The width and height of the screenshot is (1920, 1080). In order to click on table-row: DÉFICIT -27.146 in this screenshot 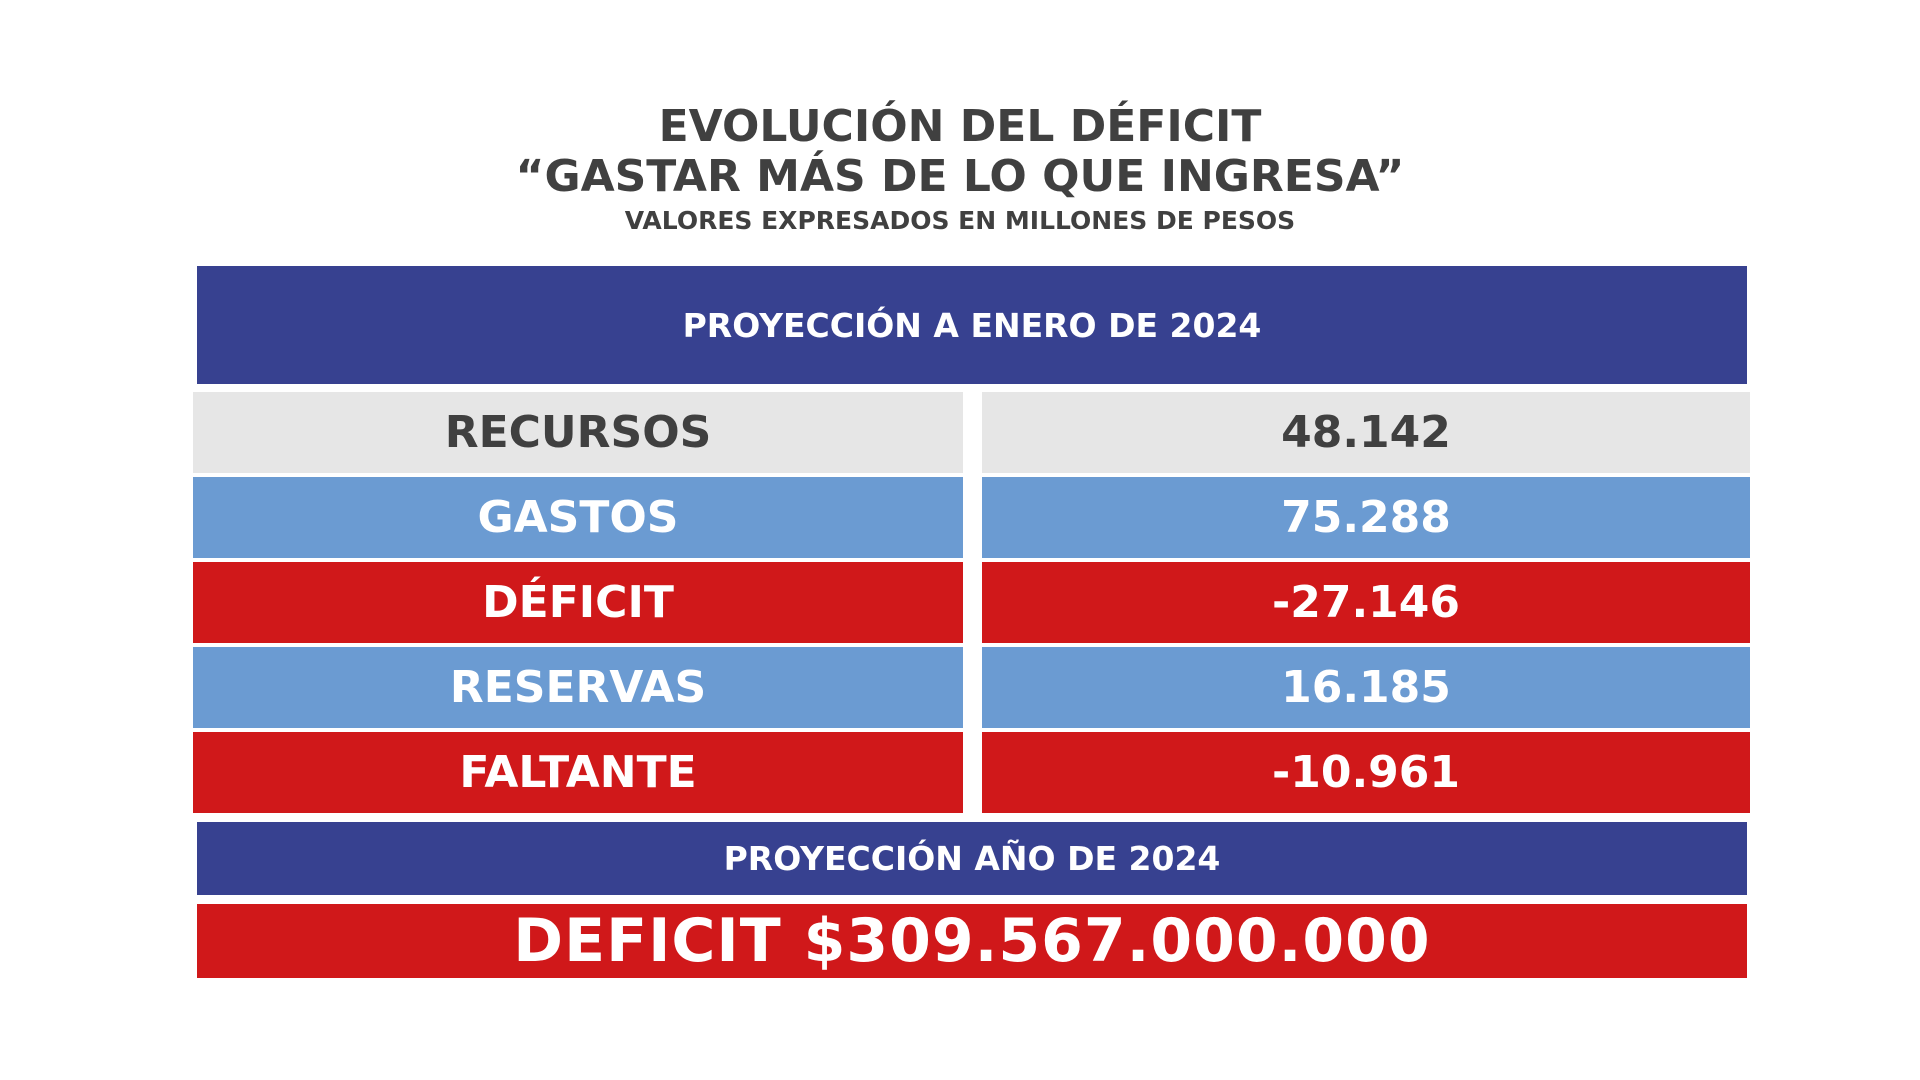, I will do `click(971, 602)`.